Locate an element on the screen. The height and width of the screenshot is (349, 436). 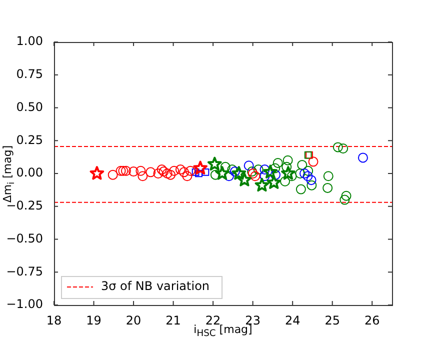
x-tick-label: 18 is located at coordinates (54, 320).